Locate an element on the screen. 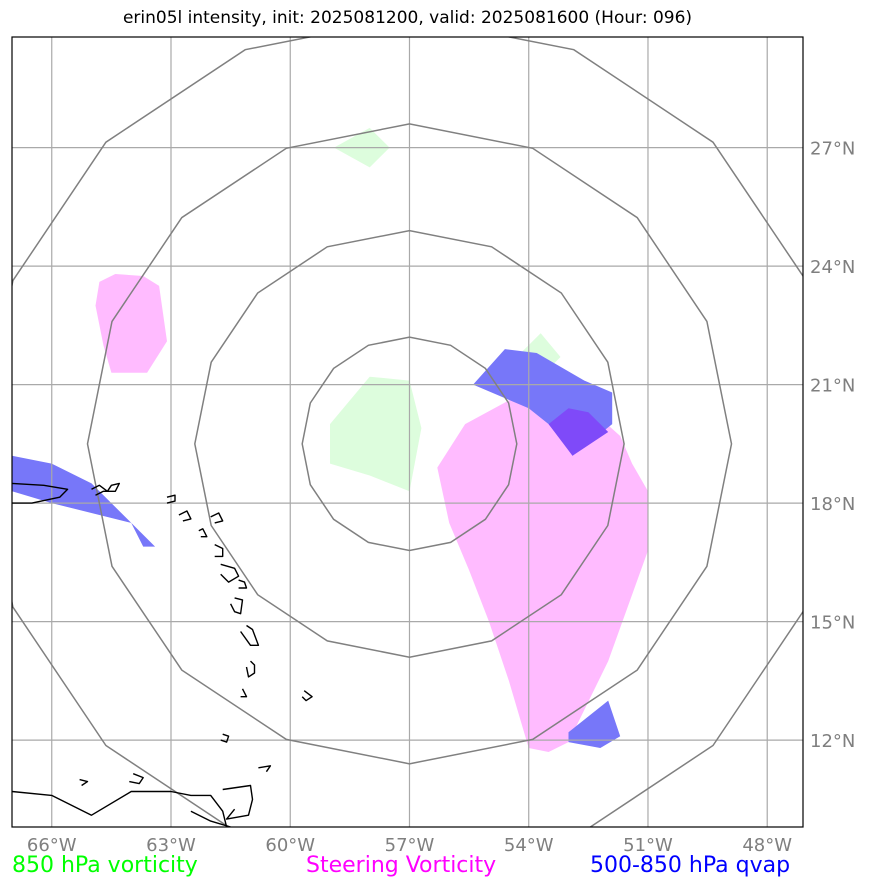  lon-tick-label: 54°W is located at coordinates (529, 845).